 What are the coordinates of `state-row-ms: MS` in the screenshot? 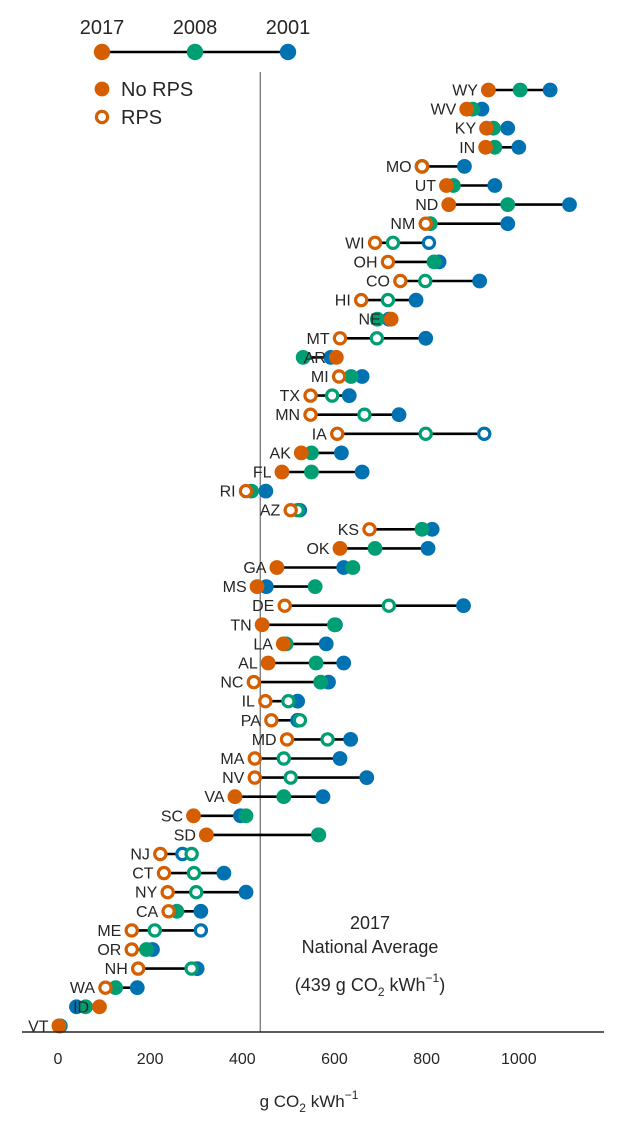 It's located at (273, 587).